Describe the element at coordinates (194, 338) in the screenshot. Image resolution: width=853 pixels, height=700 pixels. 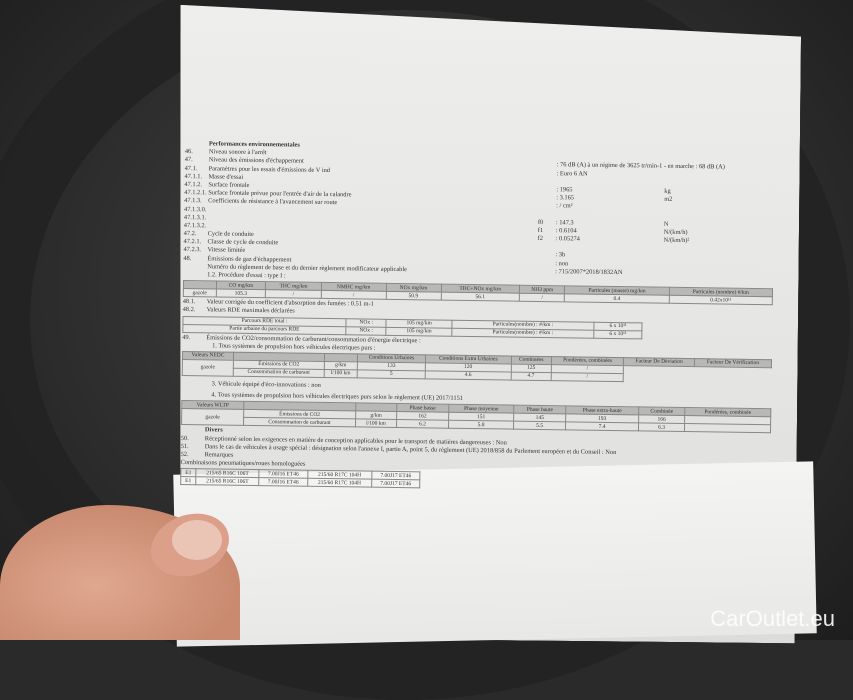
I see `line-num: 49.` at that location.